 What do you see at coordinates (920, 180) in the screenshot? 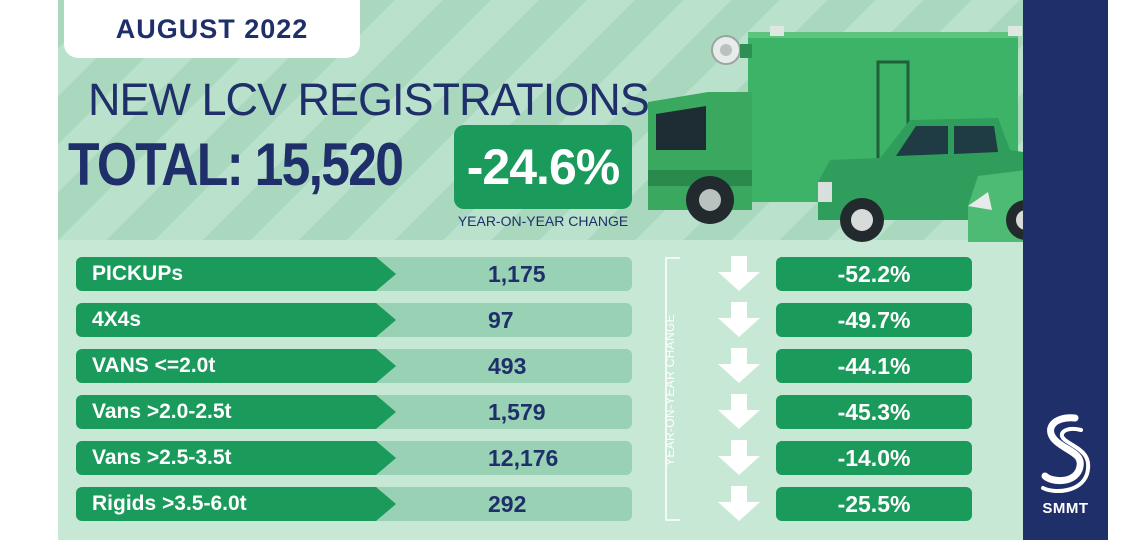
I see `pickup-illustration` at bounding box center [920, 180].